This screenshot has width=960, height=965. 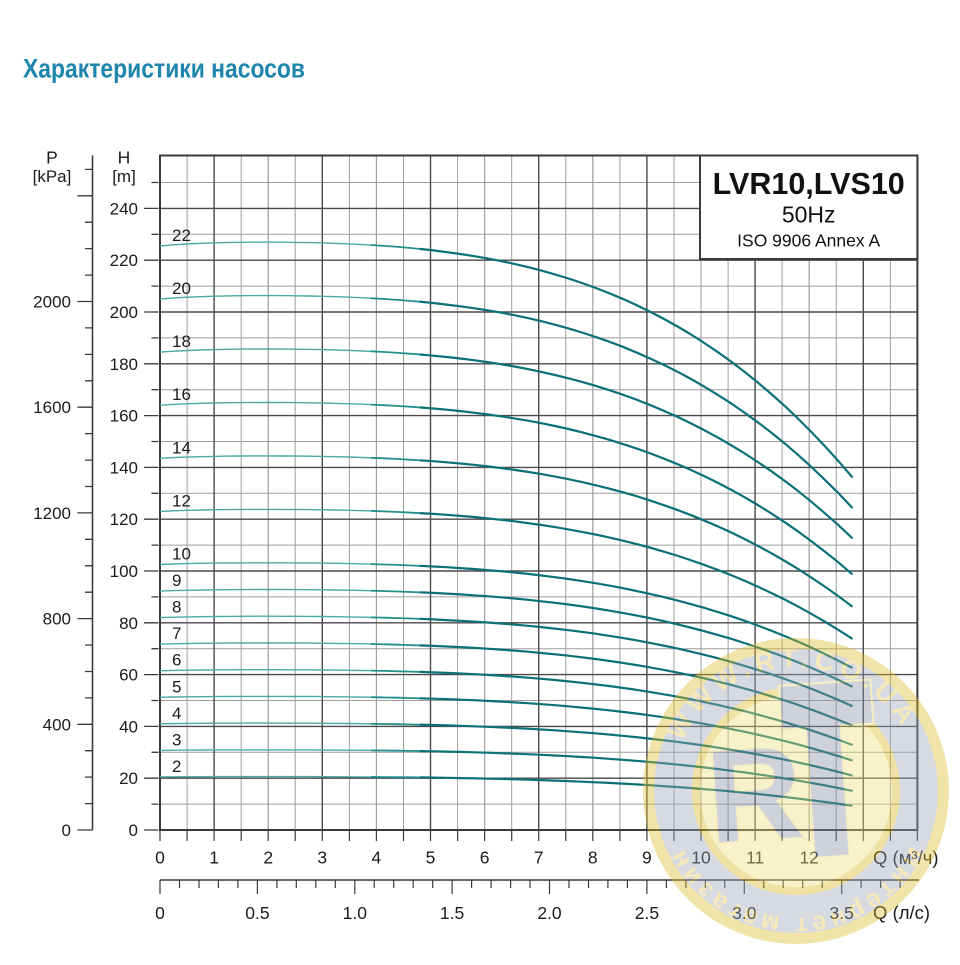 I want to click on svg-text: 3.0, so click(x=744, y=913).